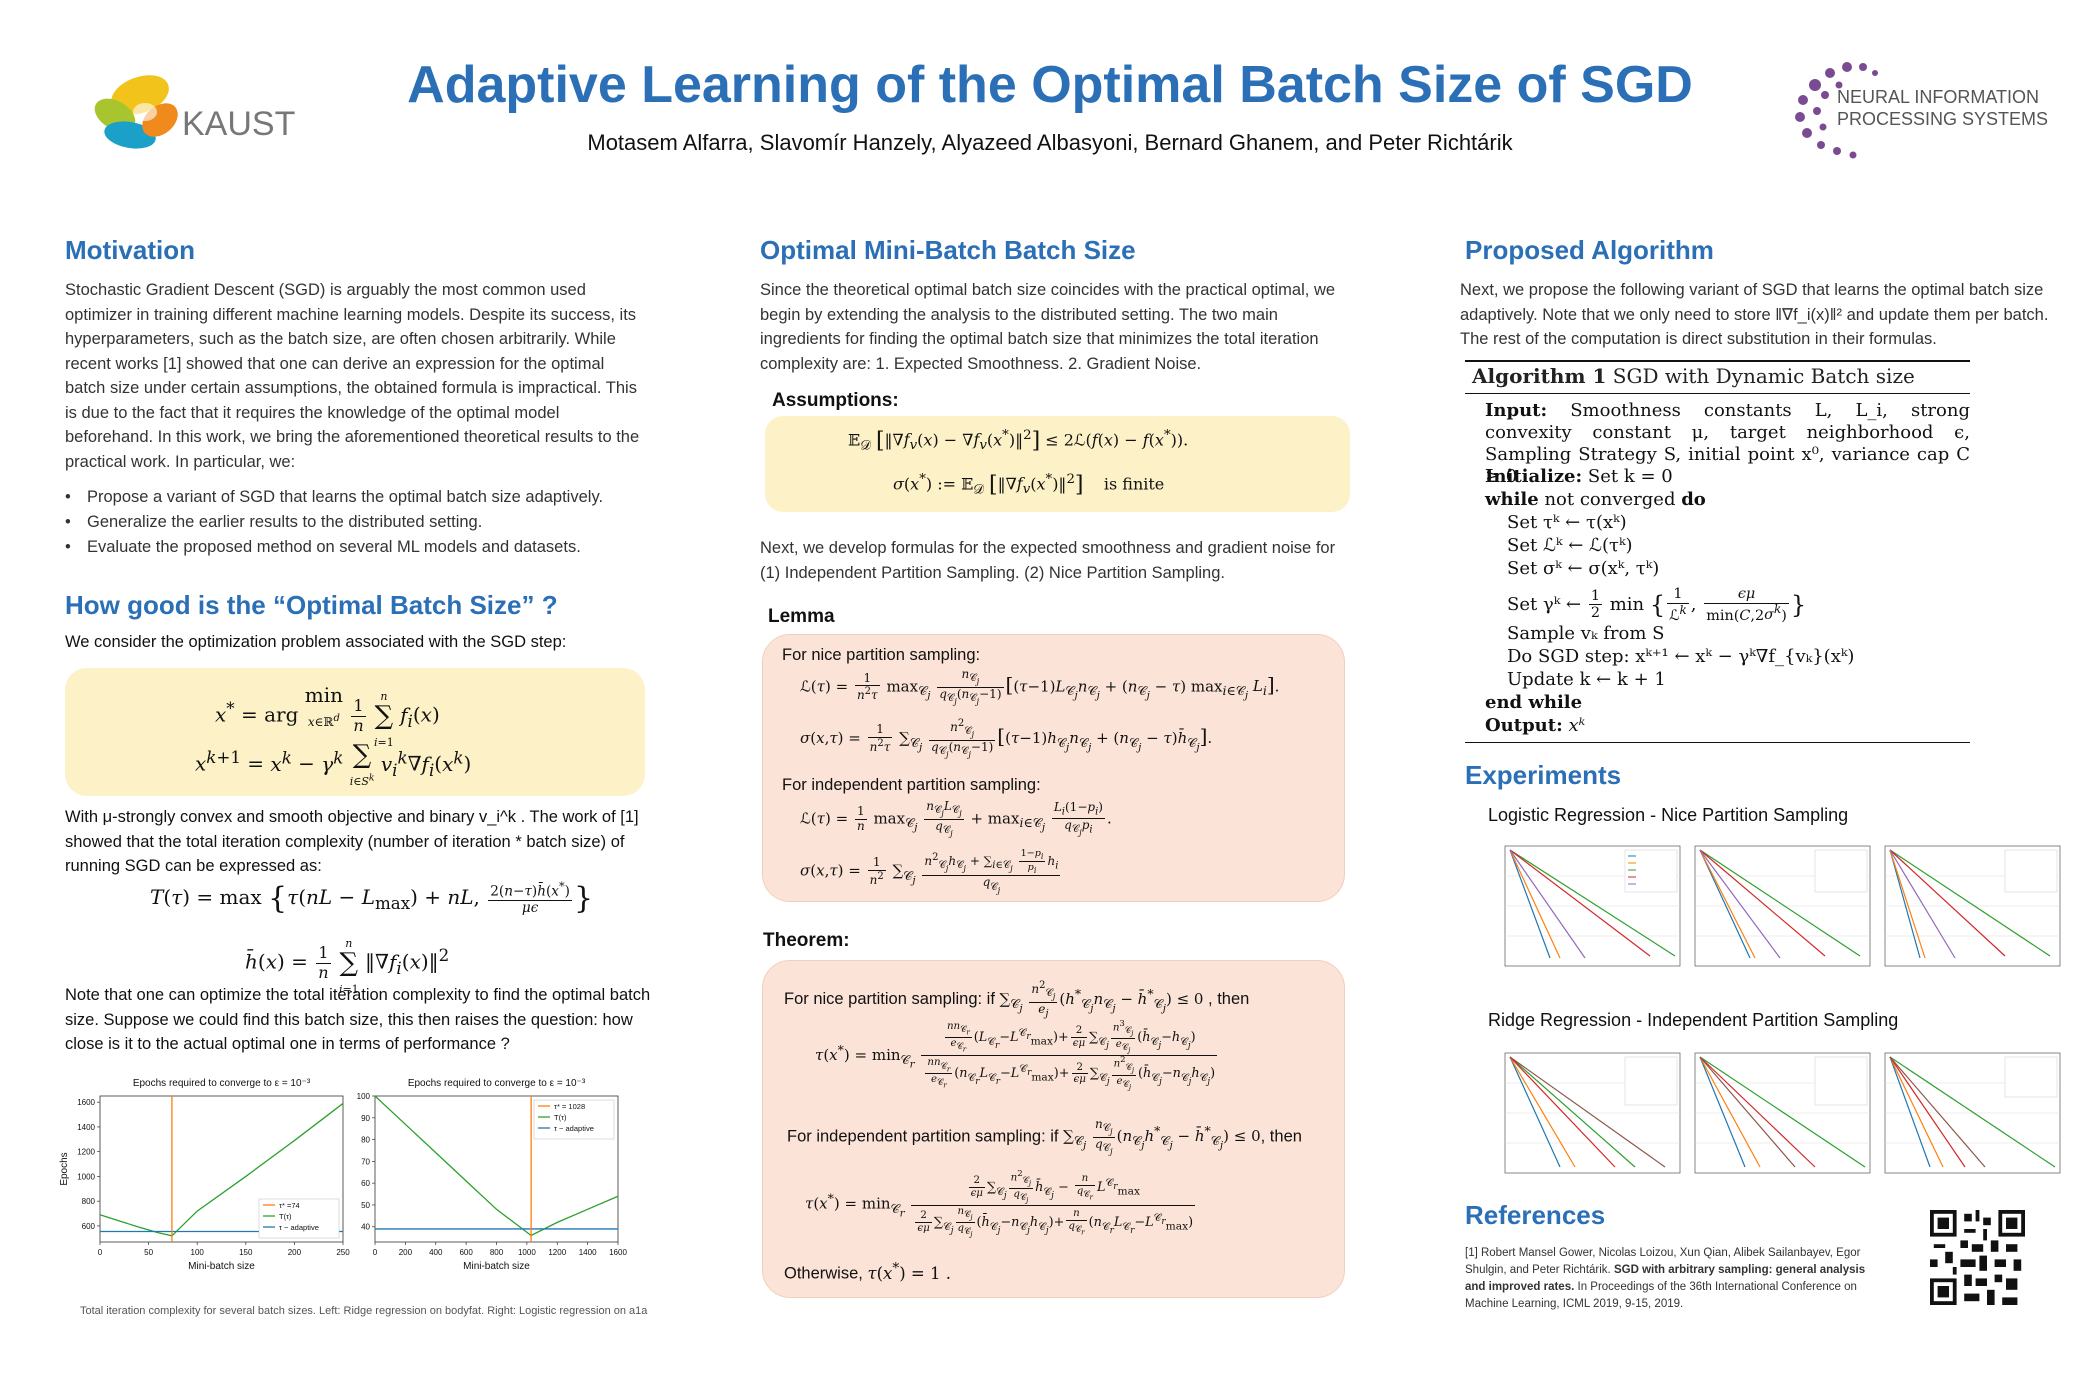  Describe the element at coordinates (823, 1273) in the screenshot. I see `theorem-otherwise-label: Otherwise,` at that location.